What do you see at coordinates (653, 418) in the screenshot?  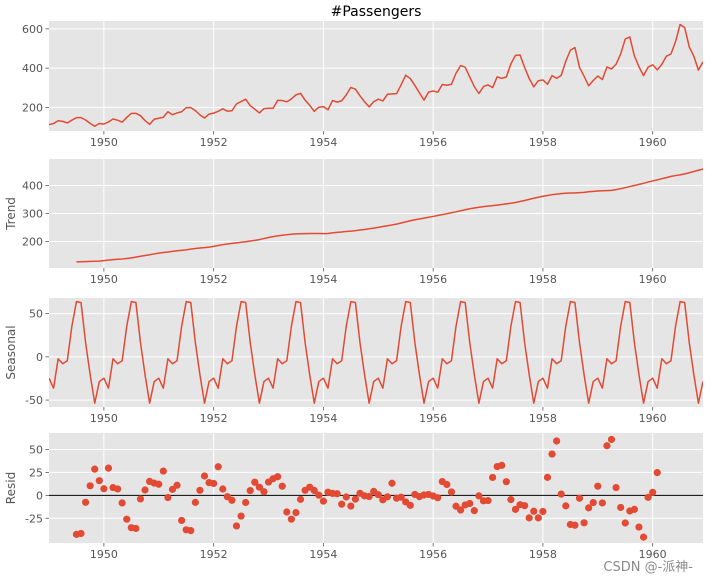 I see `panel-2-xtick-label: 1960` at bounding box center [653, 418].